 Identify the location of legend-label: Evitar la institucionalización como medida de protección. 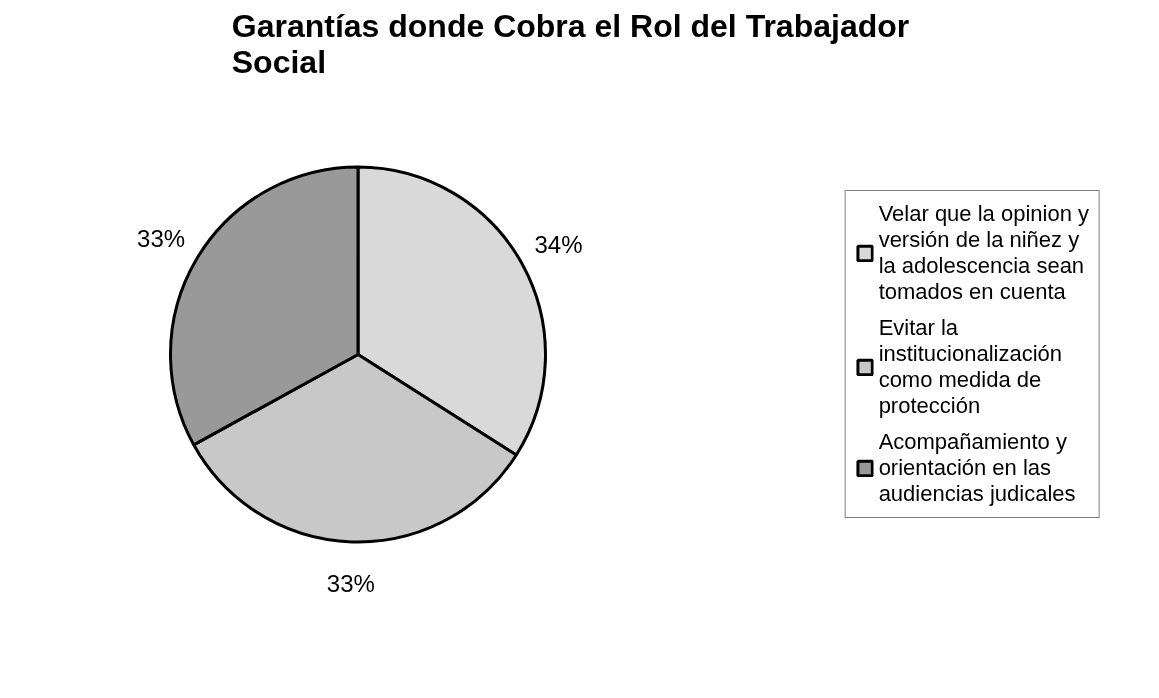
(970, 367).